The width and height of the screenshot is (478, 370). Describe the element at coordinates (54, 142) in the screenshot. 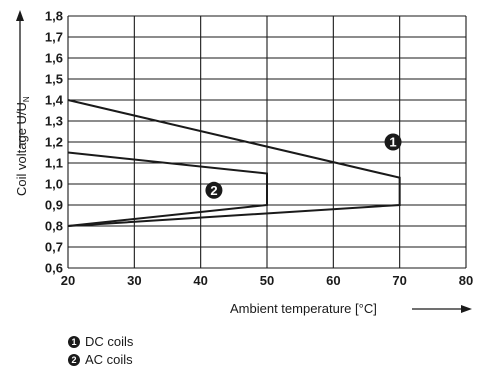

I see `y-tick-label: 1,2` at that location.